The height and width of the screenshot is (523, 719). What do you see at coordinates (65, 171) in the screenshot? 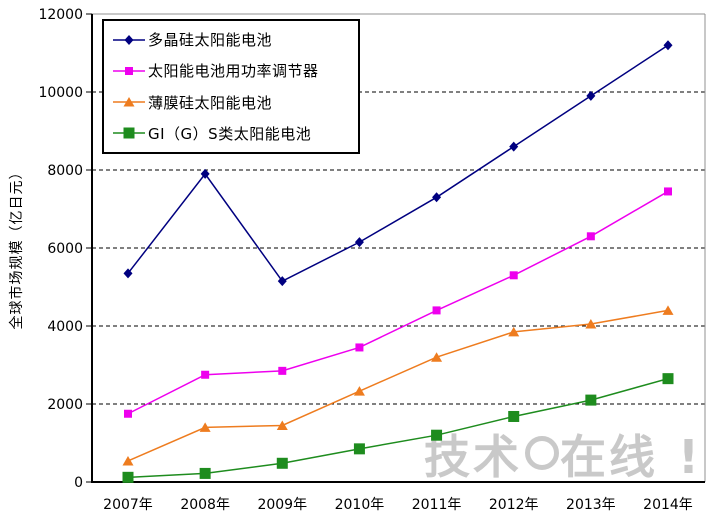
I see `y-tick-label: 8000` at bounding box center [65, 171].